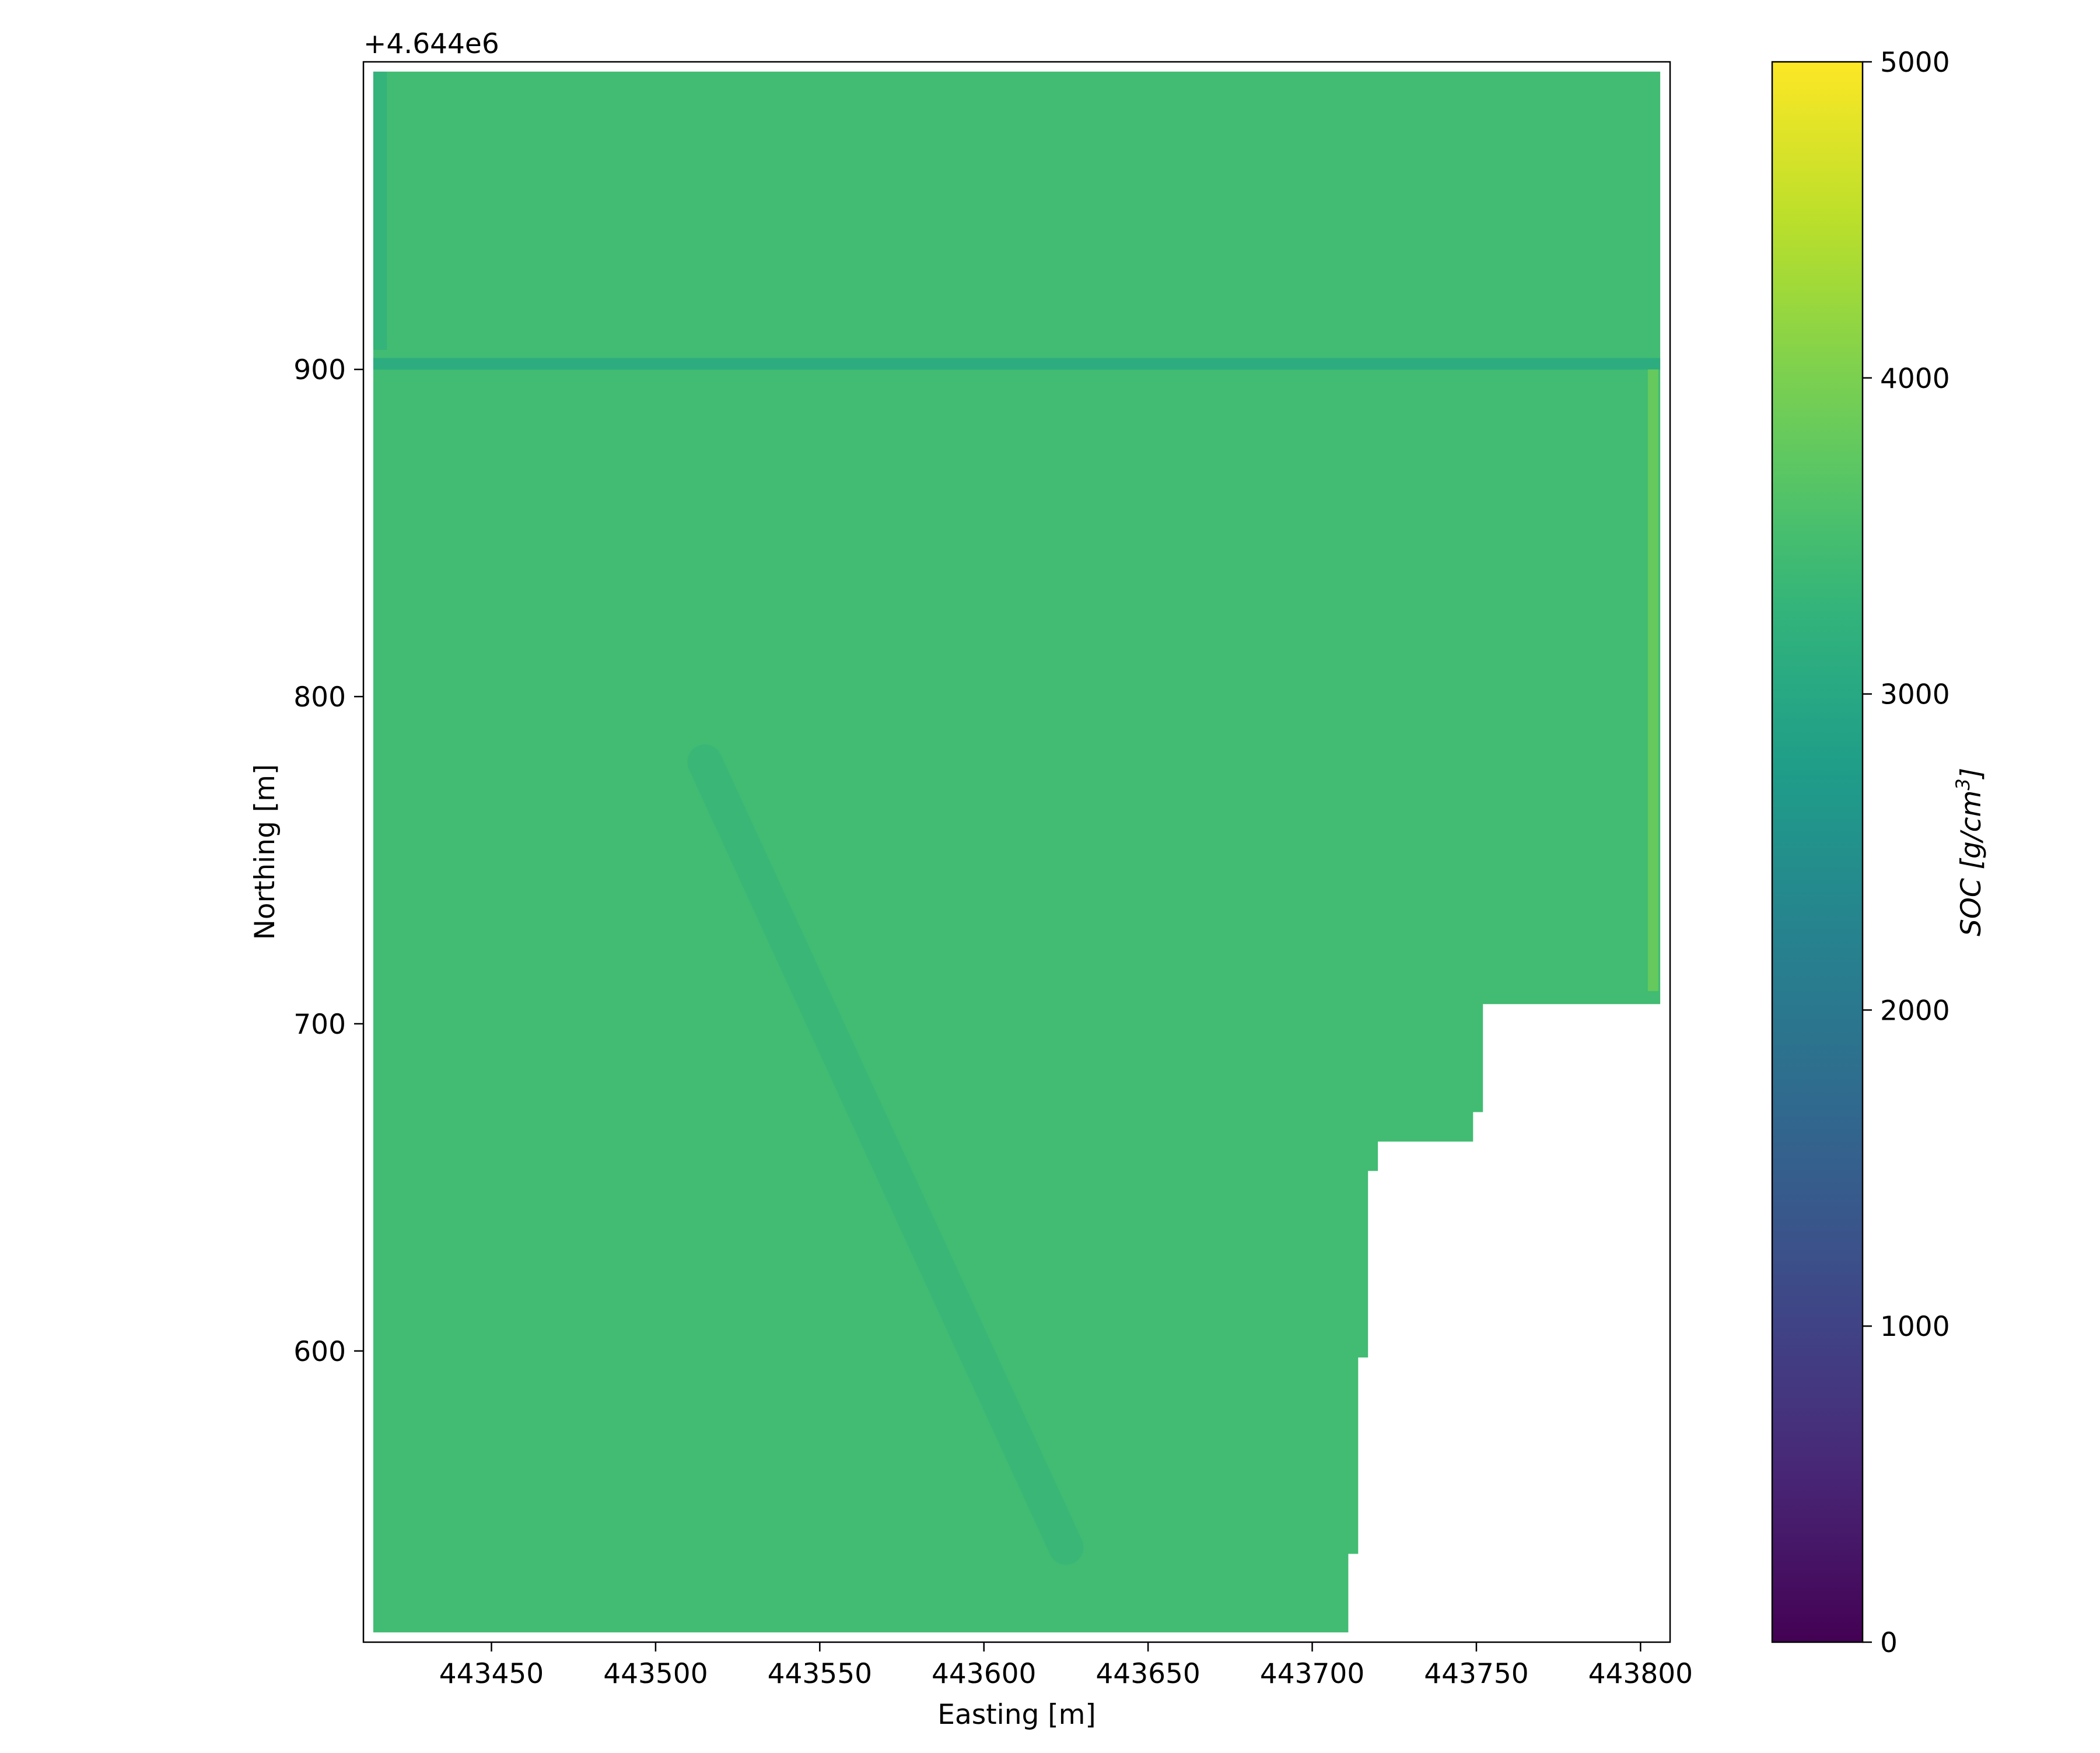 Image resolution: width=2100 pixels, height=1753 pixels. What do you see at coordinates (885, 1154) in the screenshot?
I see `diagonal-band` at bounding box center [885, 1154].